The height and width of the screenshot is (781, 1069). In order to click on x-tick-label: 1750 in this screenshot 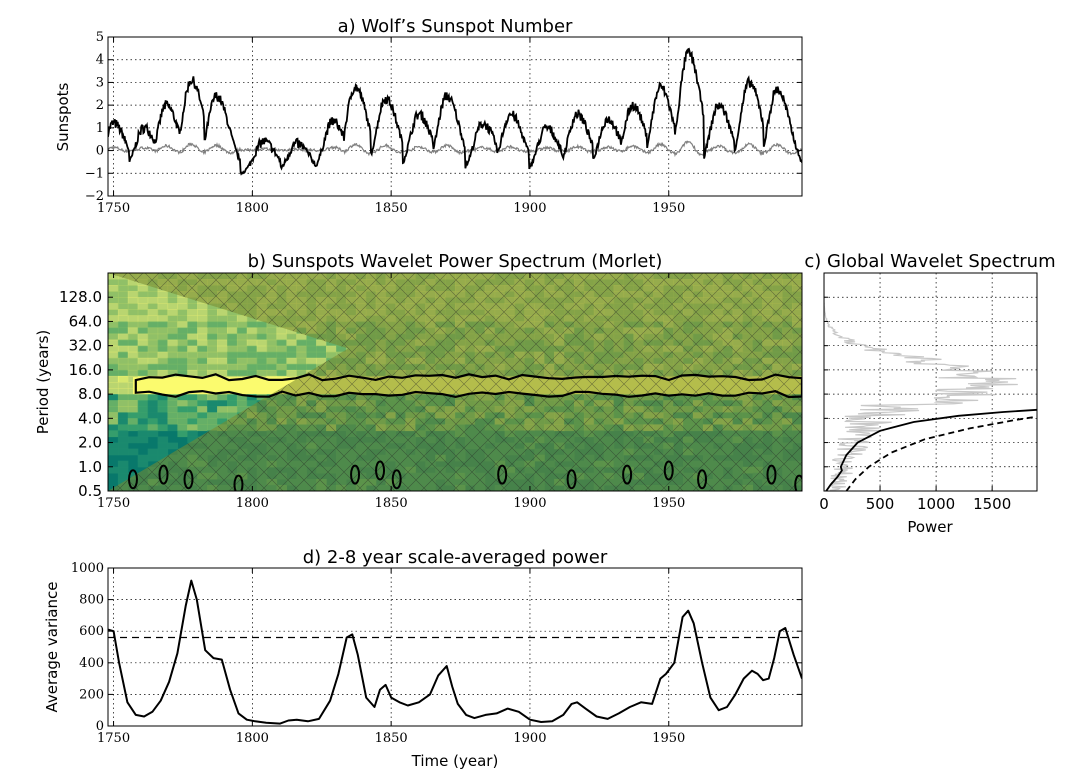, I will do `click(113, 738)`.